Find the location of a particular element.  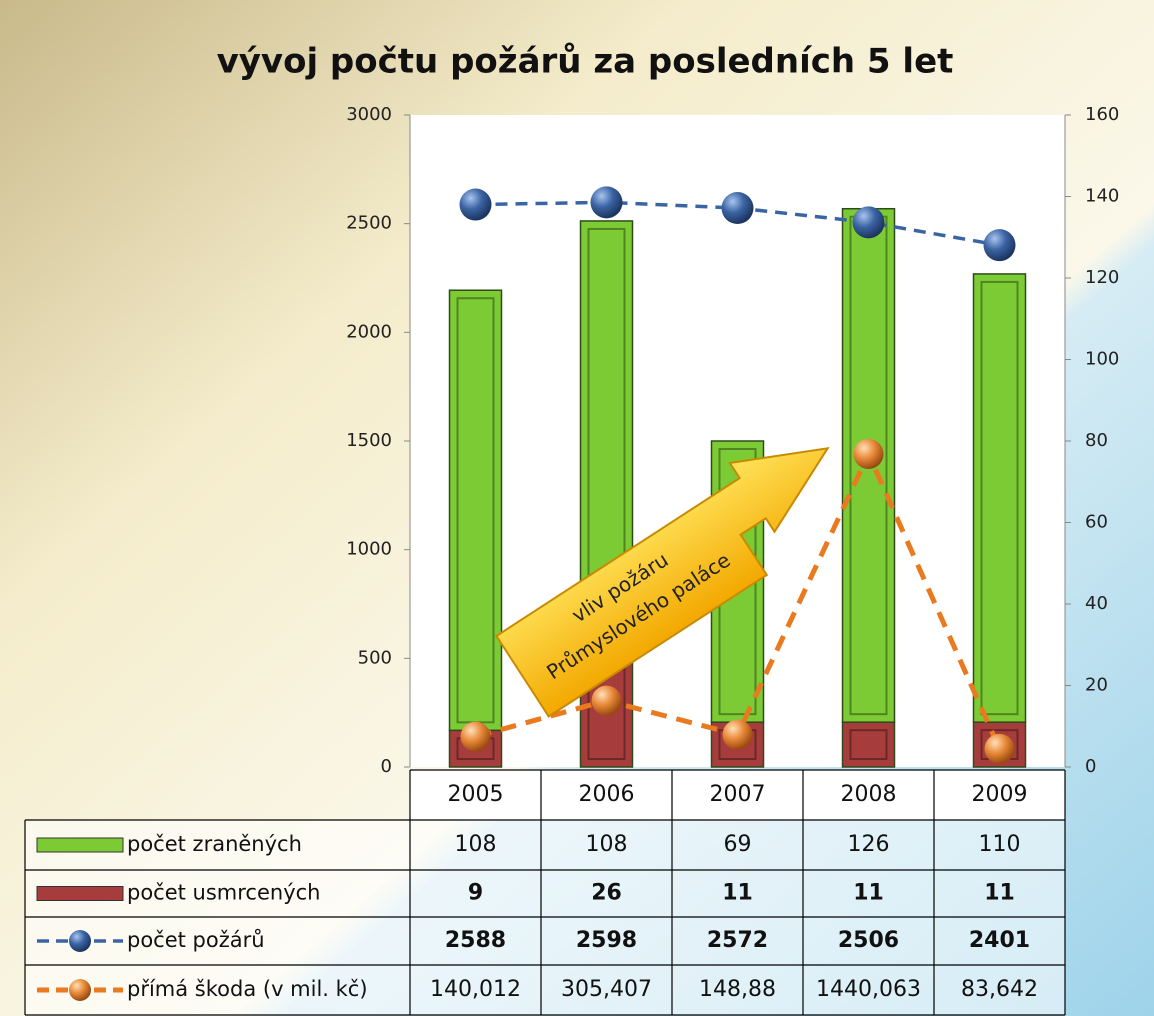

table-cell: 2506 is located at coordinates (868, 940).